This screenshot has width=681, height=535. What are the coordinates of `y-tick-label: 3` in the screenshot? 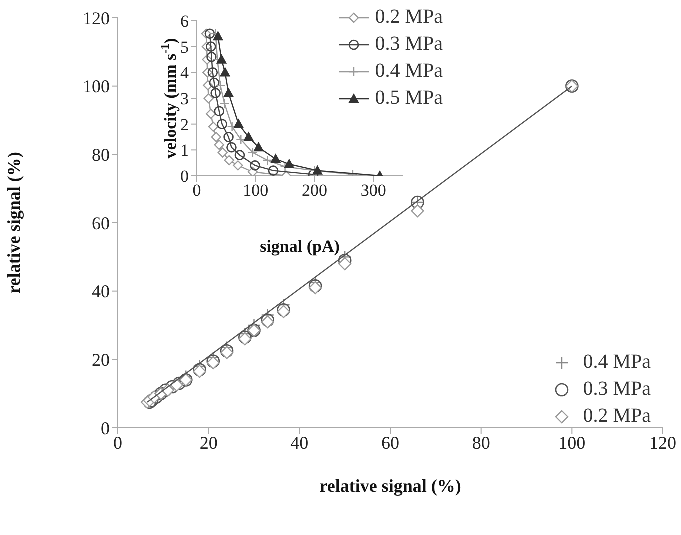 It's located at (184, 99).